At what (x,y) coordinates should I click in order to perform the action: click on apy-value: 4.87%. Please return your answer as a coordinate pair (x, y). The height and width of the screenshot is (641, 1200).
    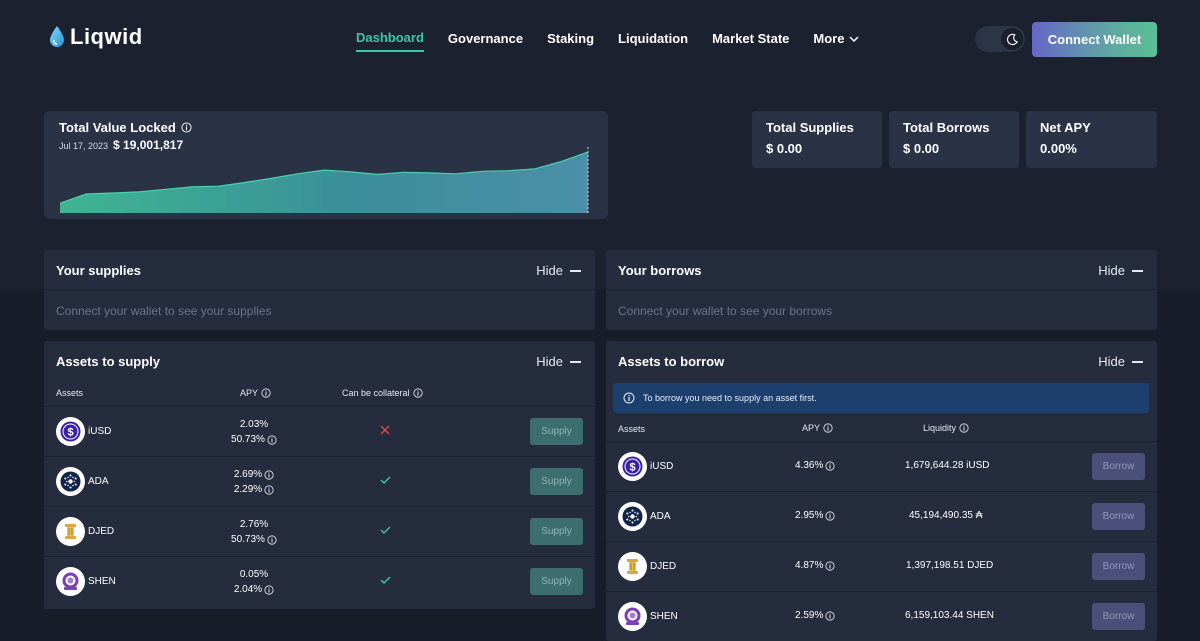
    Looking at the image, I should click on (809, 565).